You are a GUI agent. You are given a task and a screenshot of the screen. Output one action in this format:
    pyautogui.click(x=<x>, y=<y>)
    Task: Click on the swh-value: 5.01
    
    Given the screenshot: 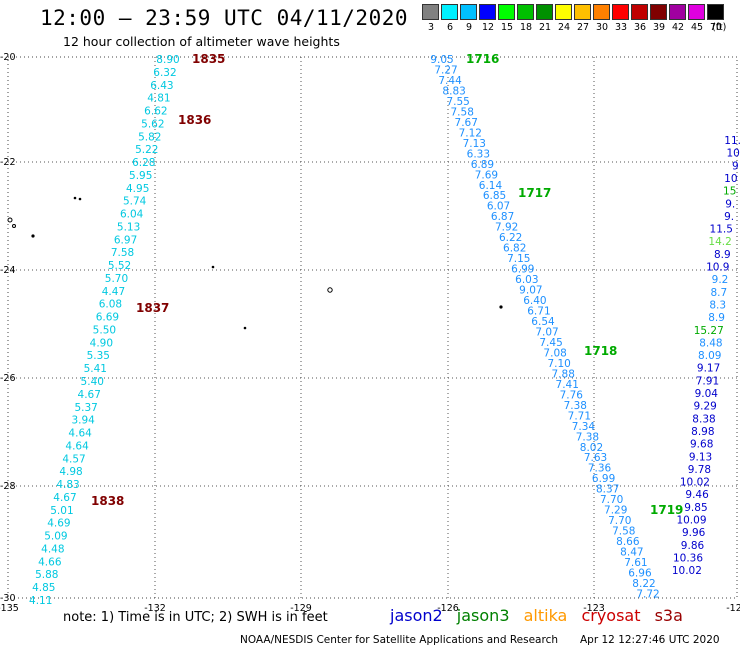 What is the action you would take?
    pyautogui.click(x=61, y=511)
    